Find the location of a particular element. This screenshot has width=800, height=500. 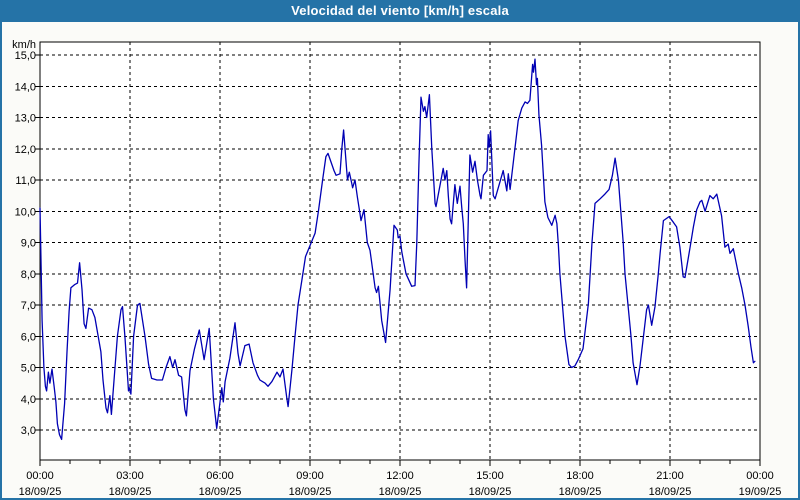

x-tick-time-label: 09:00 is located at coordinates (310, 476).